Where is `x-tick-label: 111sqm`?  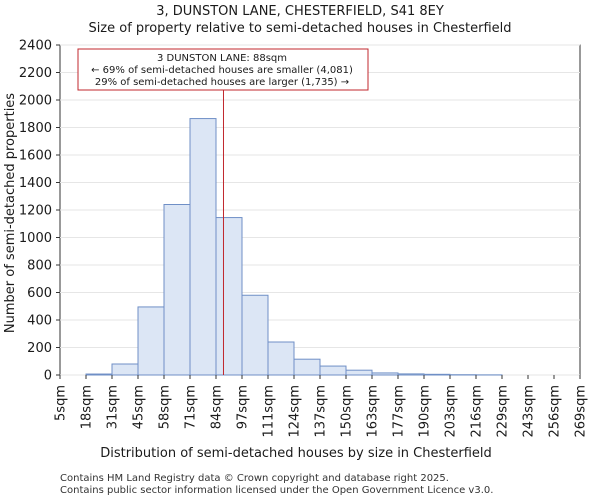
x-tick-label: 111sqm is located at coordinates (269, 411).